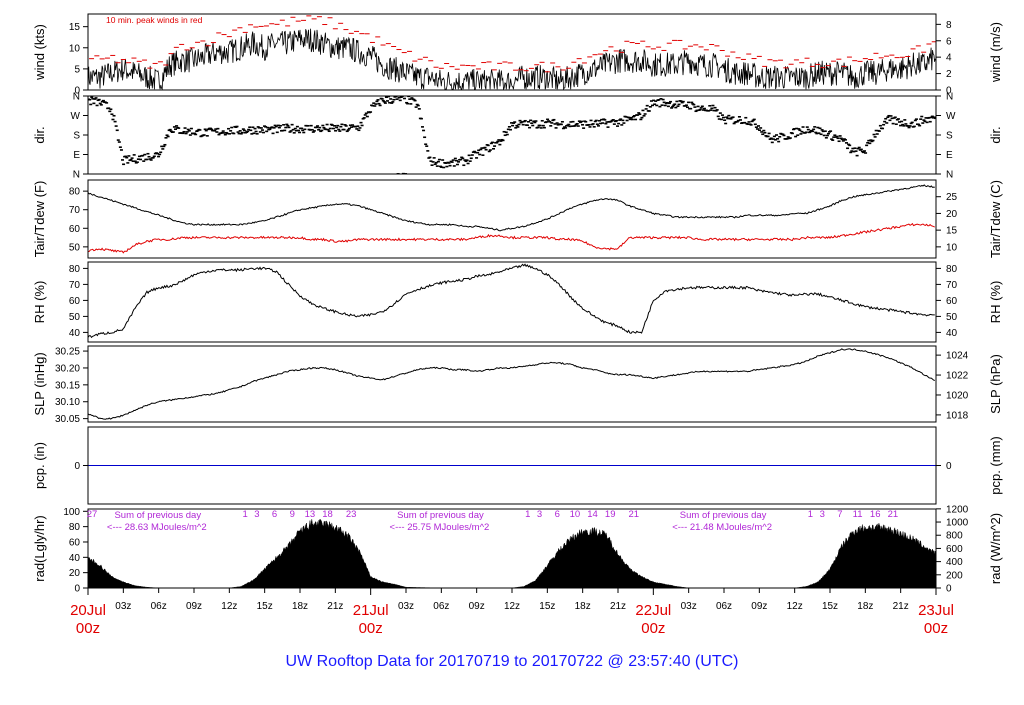 The width and height of the screenshot is (1024, 705). I want to click on wind-peak-marks, so click(512, 44).